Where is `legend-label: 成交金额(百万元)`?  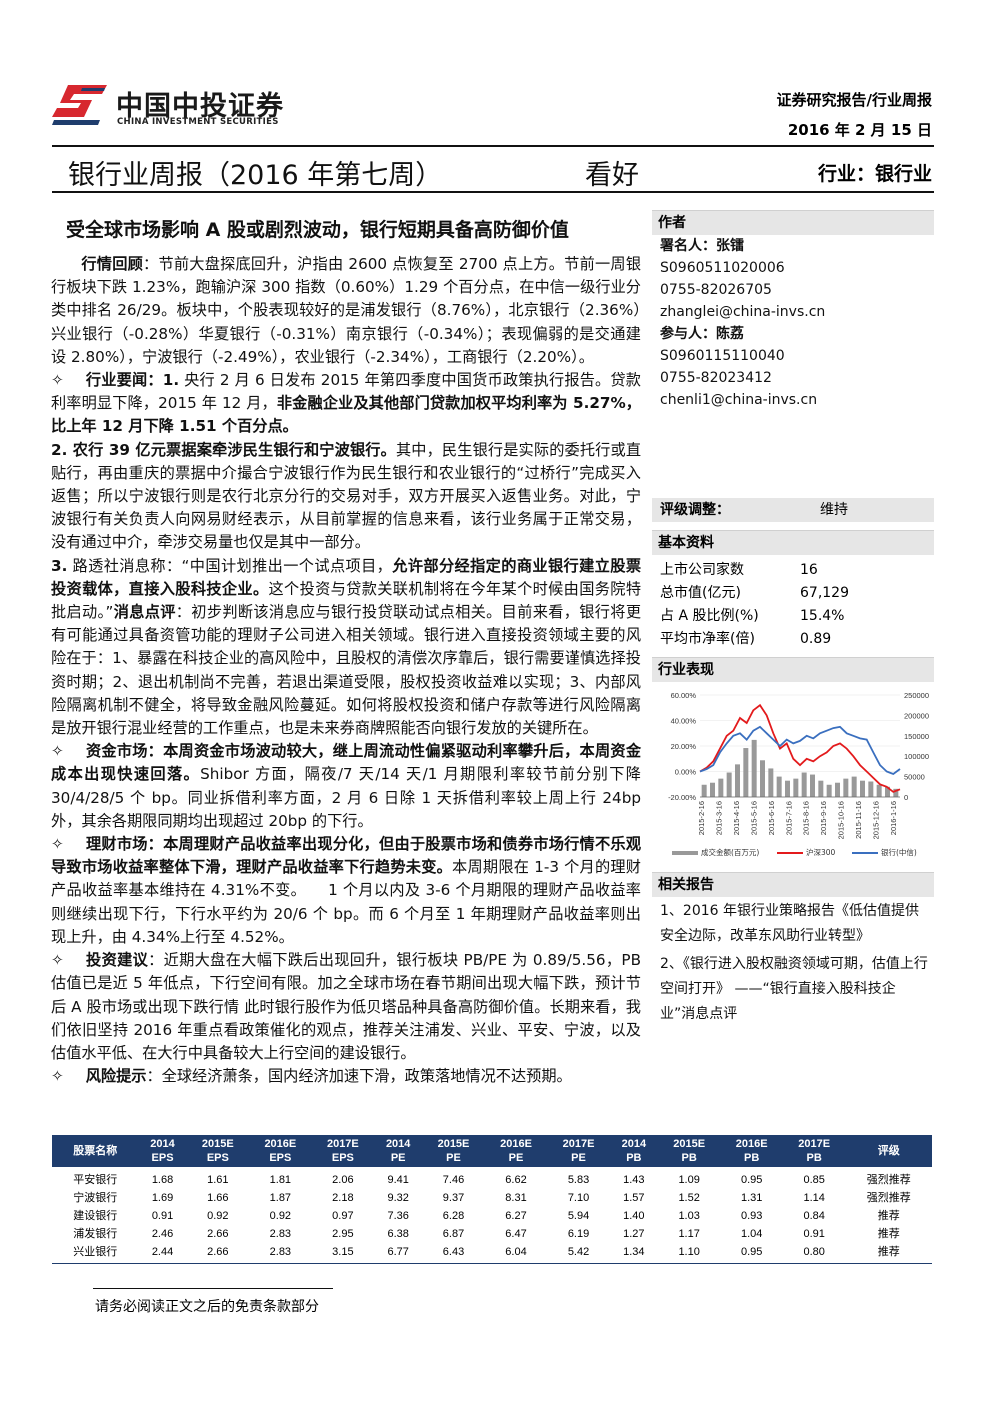 legend-label: 成交金额(百万元) is located at coordinates (730, 852).